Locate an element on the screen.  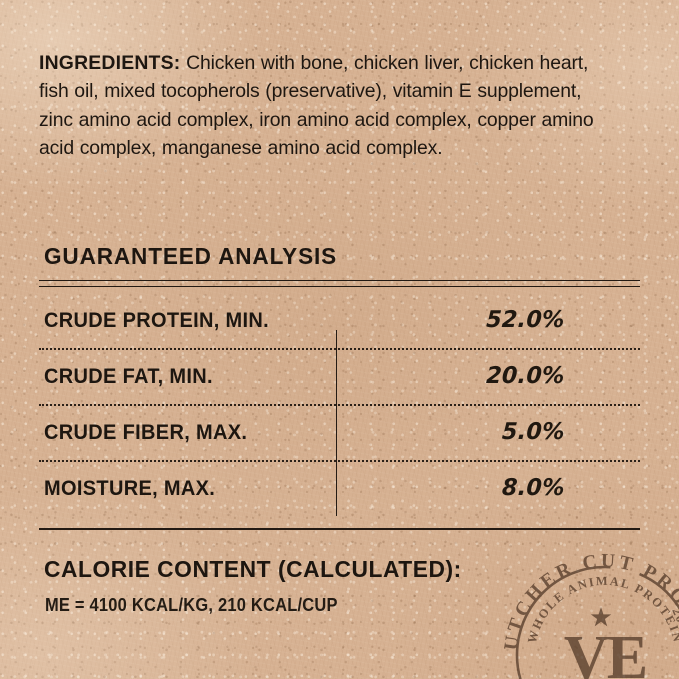
ga-row-label: CRUDE PROTEIN, MIN. is located at coordinates (157, 319).